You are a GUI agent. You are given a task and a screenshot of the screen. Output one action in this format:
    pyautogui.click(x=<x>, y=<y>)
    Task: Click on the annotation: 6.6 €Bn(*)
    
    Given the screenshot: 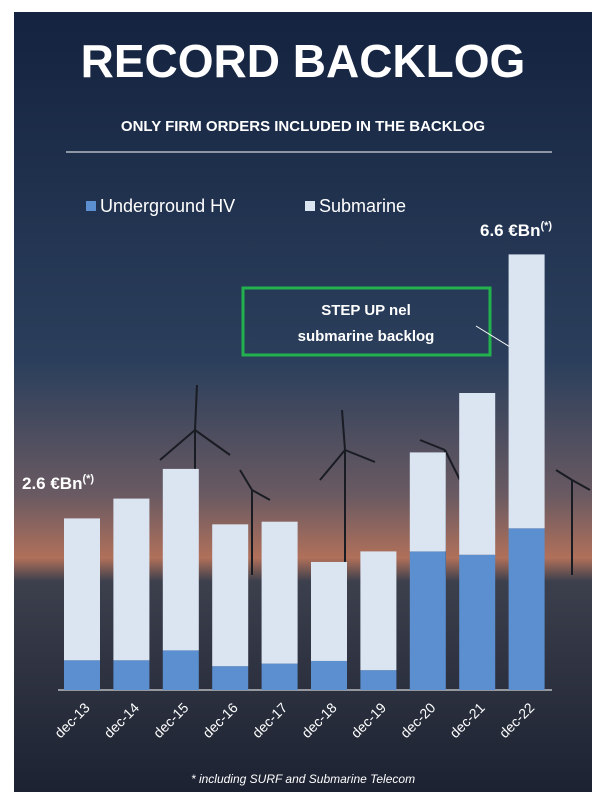 What is the action you would take?
    pyautogui.click(x=516, y=230)
    